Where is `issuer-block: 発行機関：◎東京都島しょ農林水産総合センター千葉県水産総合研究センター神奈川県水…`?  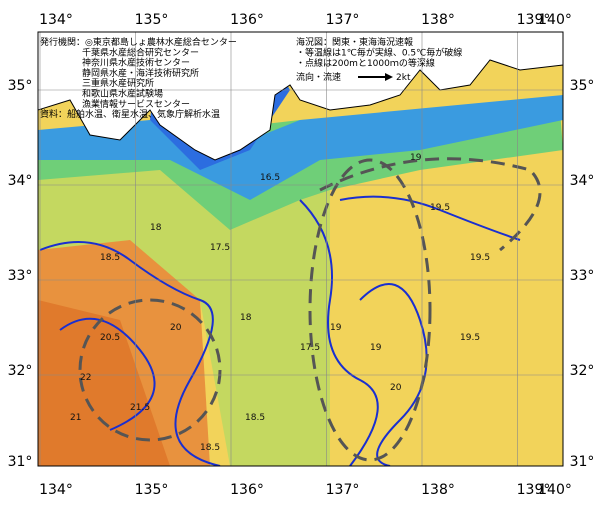
issuer-block: 発行機関：◎東京都島しょ農林水産総合センター千葉県水産総合研究センター神奈川県水… is located at coordinates (138, 78).